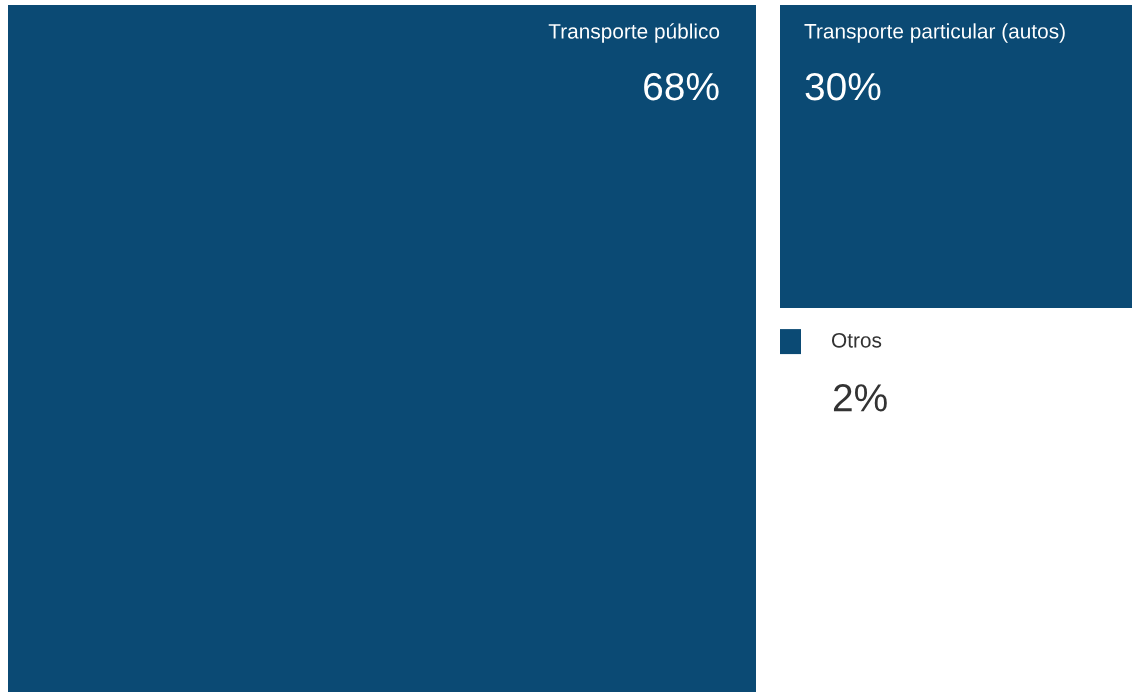  I want to click on data-label: 30%, so click(843, 86).